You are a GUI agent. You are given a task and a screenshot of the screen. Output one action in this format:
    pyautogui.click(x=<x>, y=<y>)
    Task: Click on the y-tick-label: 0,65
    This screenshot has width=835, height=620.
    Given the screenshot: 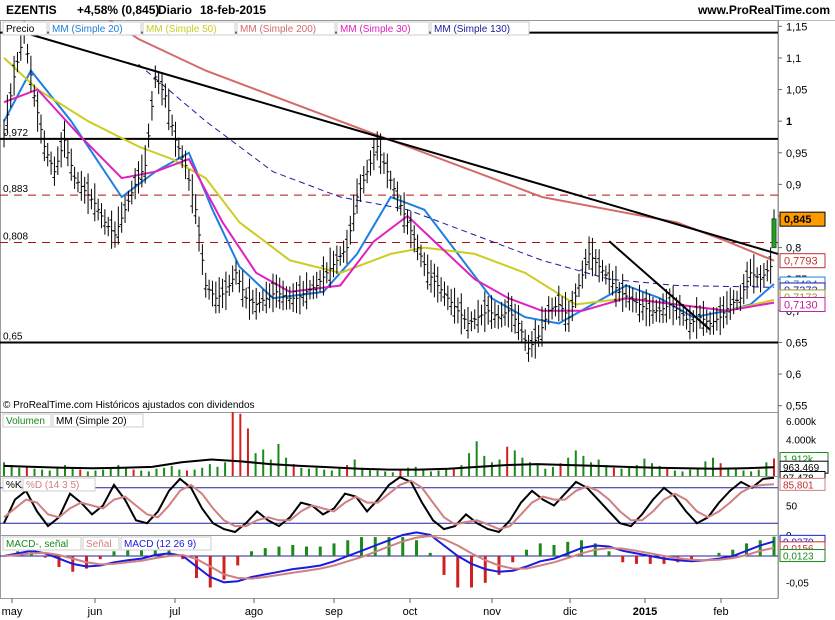 What is the action you would take?
    pyautogui.click(x=796, y=343)
    